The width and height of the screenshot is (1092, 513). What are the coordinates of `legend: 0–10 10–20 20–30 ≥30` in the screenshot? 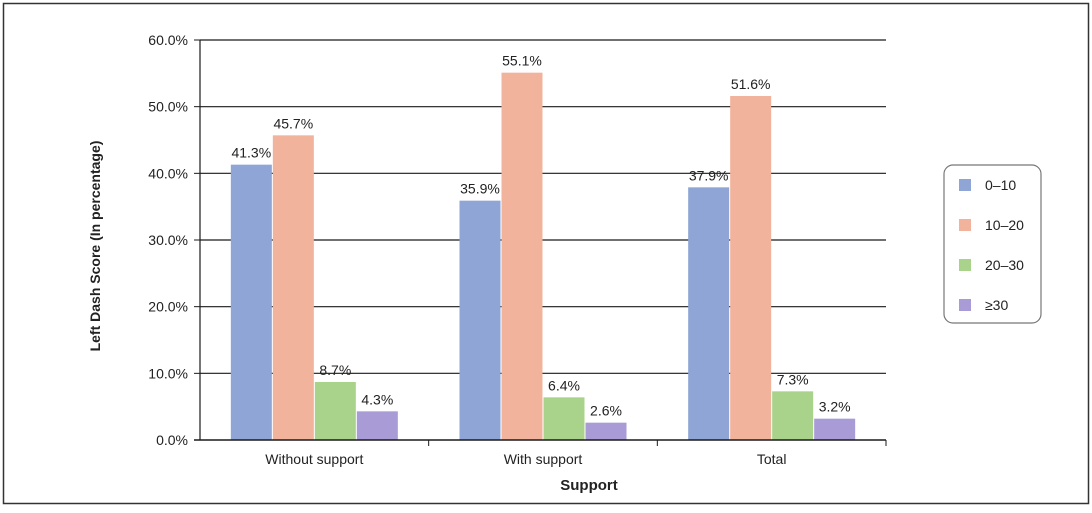 It's located at (992, 244).